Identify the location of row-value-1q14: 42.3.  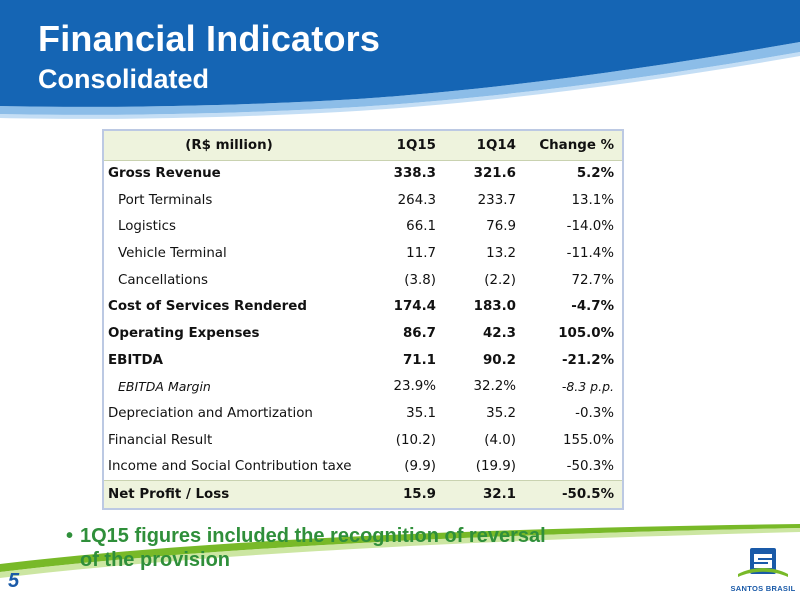
(499, 333).